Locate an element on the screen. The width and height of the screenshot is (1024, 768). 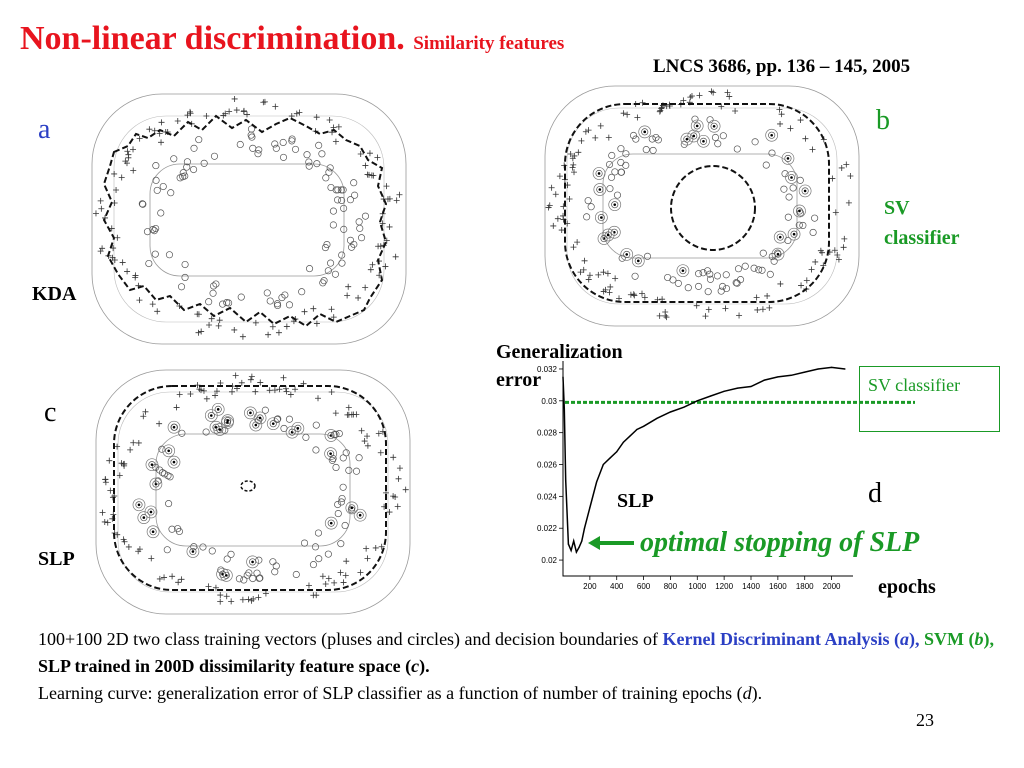
svm-inner-boundary is located at coordinates (713, 208).